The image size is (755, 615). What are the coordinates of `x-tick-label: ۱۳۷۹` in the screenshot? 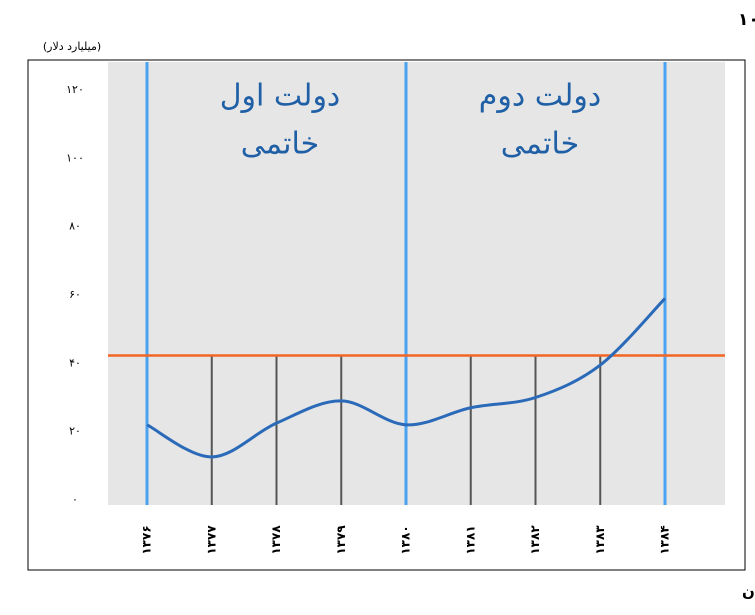 It's located at (341, 540).